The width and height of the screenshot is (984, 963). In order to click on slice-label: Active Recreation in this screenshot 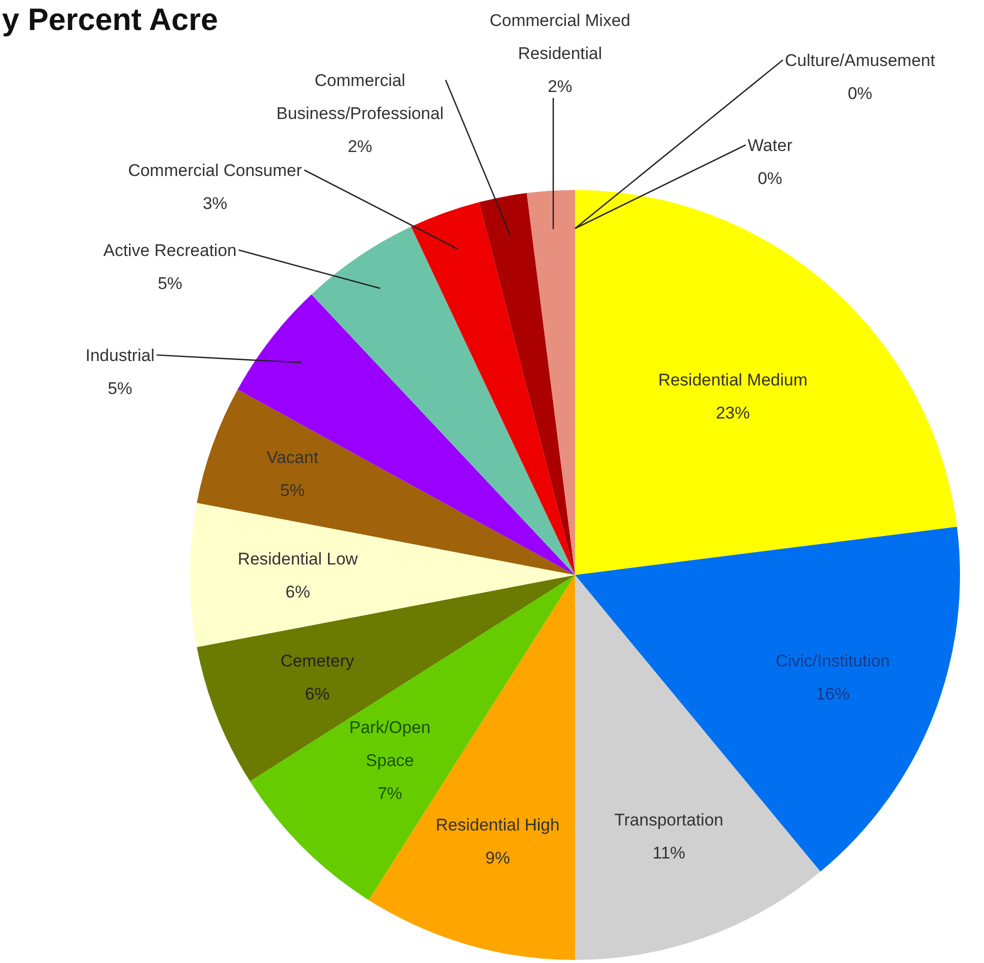, I will do `click(170, 250)`.